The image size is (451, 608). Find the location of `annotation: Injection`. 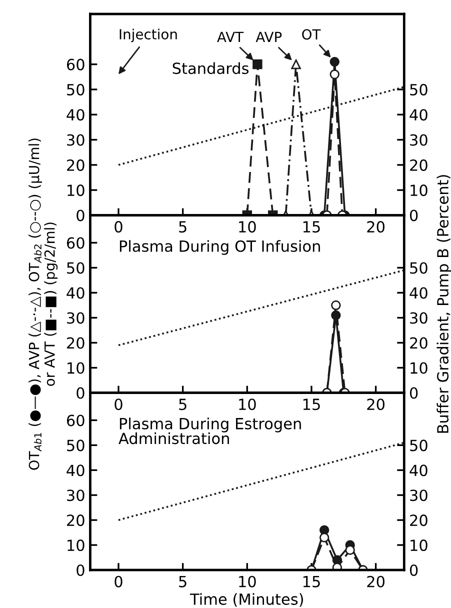

annotation: Injection is located at coordinates (148, 35).